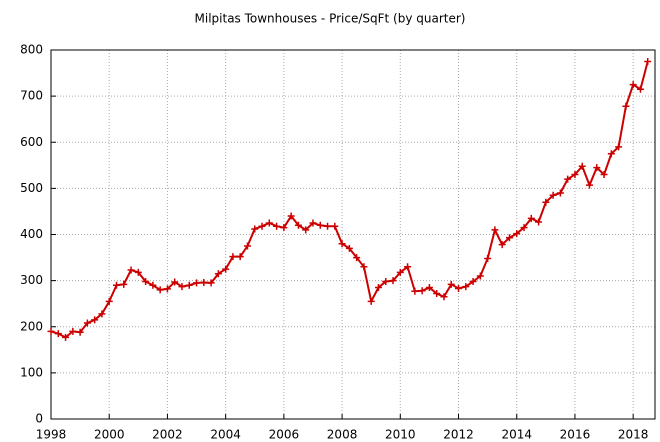 Image resolution: width=660 pixels, height=442 pixels. What do you see at coordinates (342, 435) in the screenshot?
I see `x-tick-label: 2008` at bounding box center [342, 435].